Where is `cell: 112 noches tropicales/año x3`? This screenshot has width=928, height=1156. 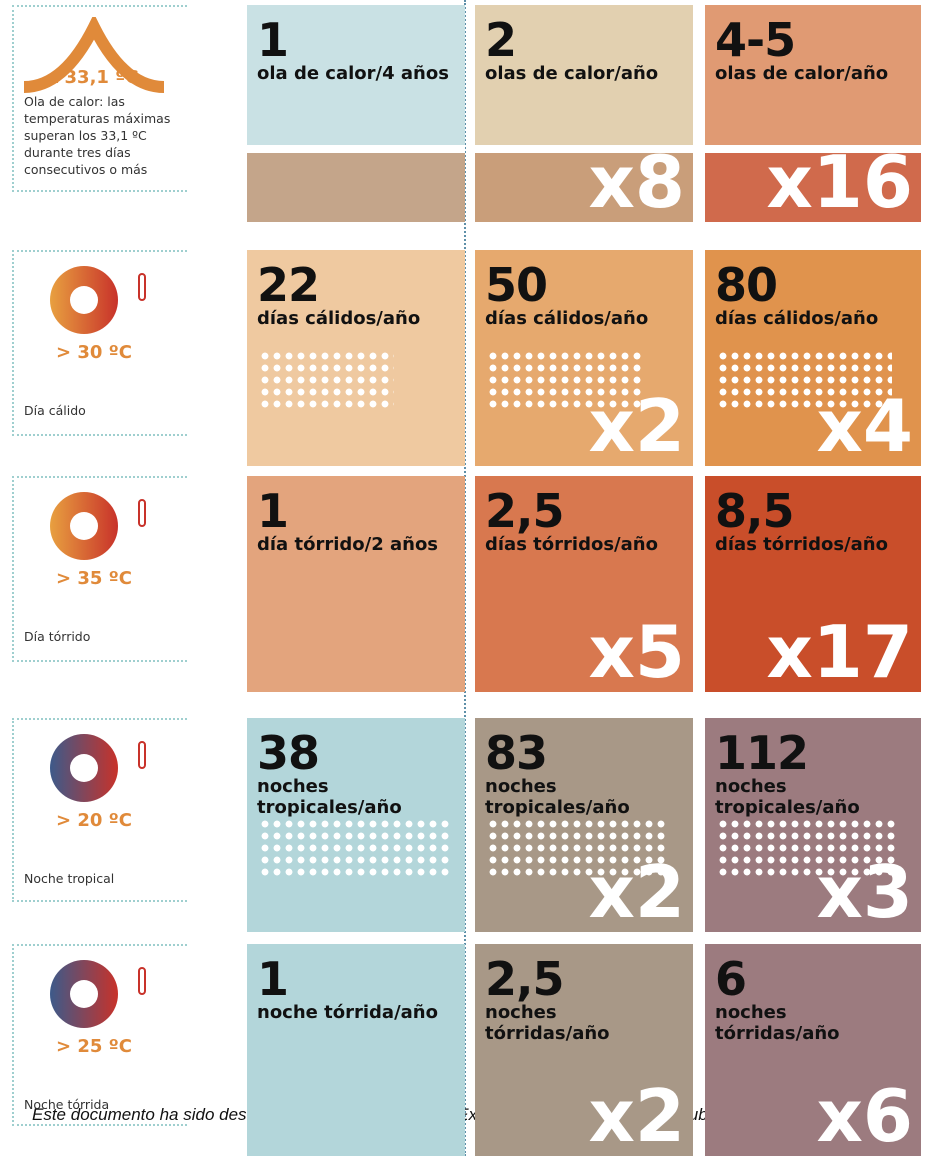
cell: 112 noches tropicales/año x3 is located at coordinates (813, 825).